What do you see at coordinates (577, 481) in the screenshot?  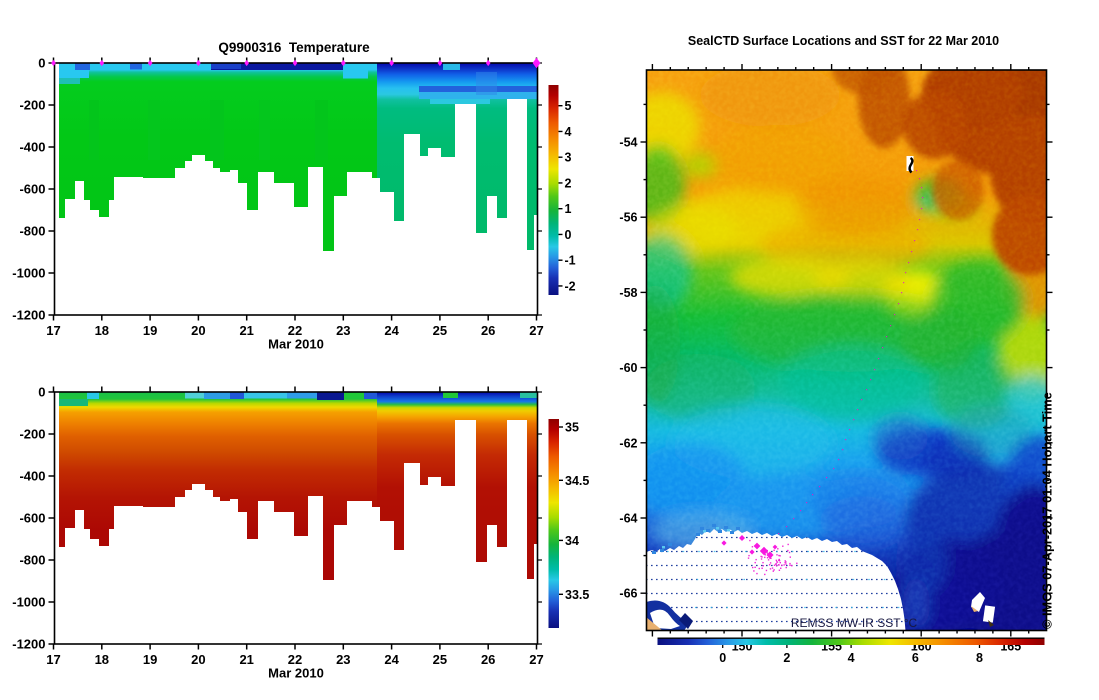 I see `svg-text: 34.5` at bounding box center [577, 481].